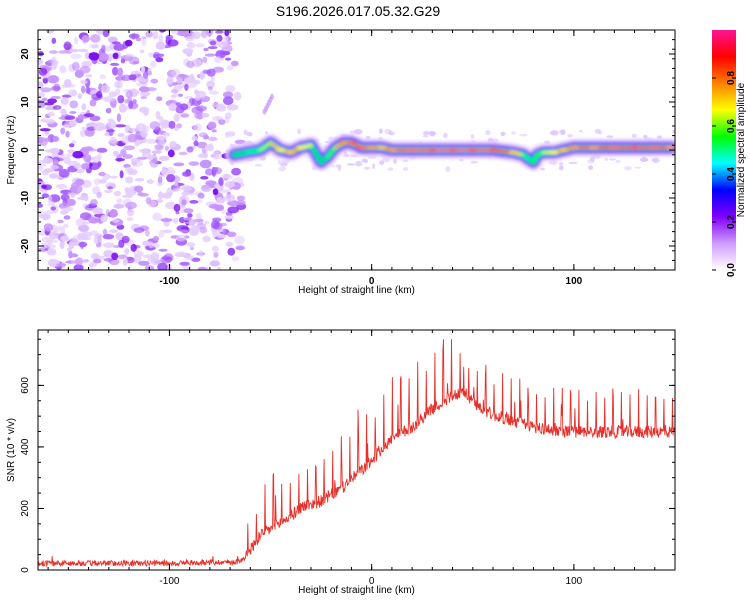 The image size is (750, 605). What do you see at coordinates (731, 174) in the screenshot?
I see `colorbar-tick-label: 0.4` at bounding box center [731, 174].